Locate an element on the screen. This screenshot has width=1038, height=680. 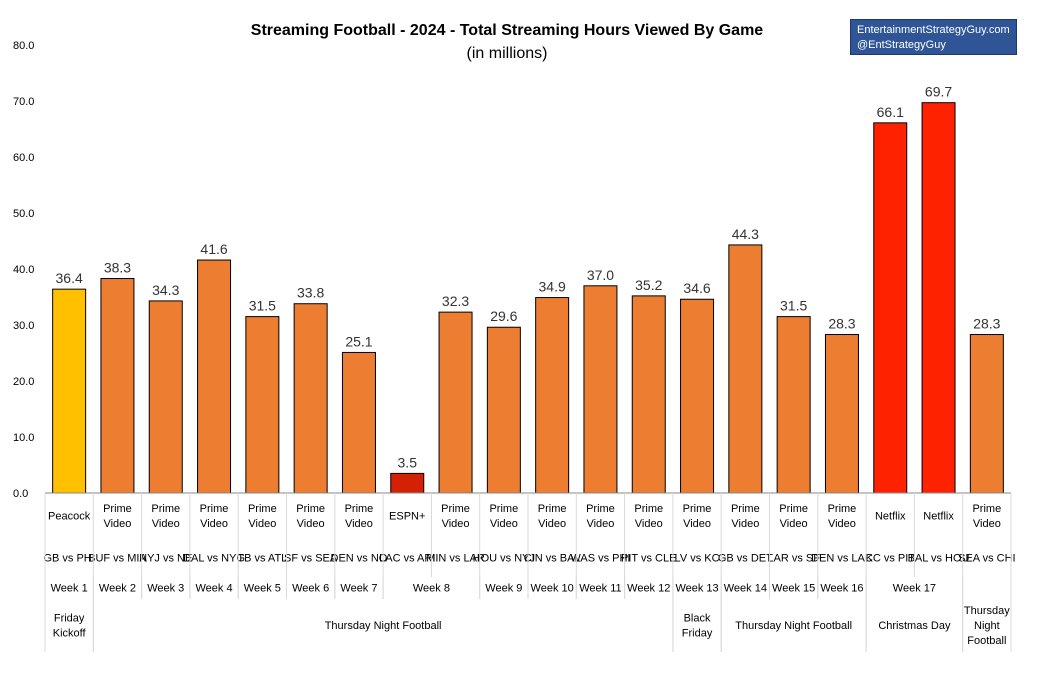
y-axis: 0.0 10.0 20.0 30.0 40.0 50.0 60.0 70.0 80.0 is located at coordinates (23, 270).